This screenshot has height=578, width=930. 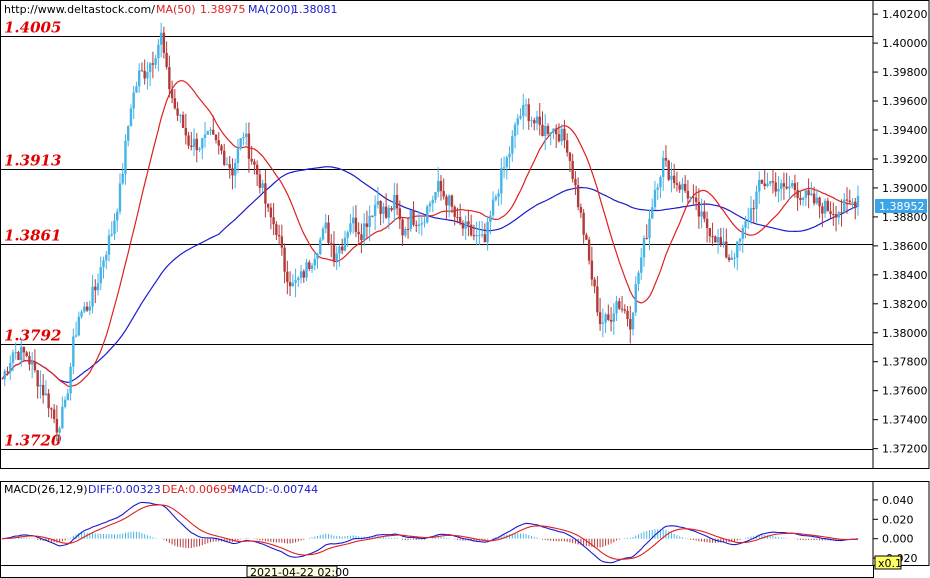 I want to click on price-tick-label: 1.39200, so click(x=905, y=159).